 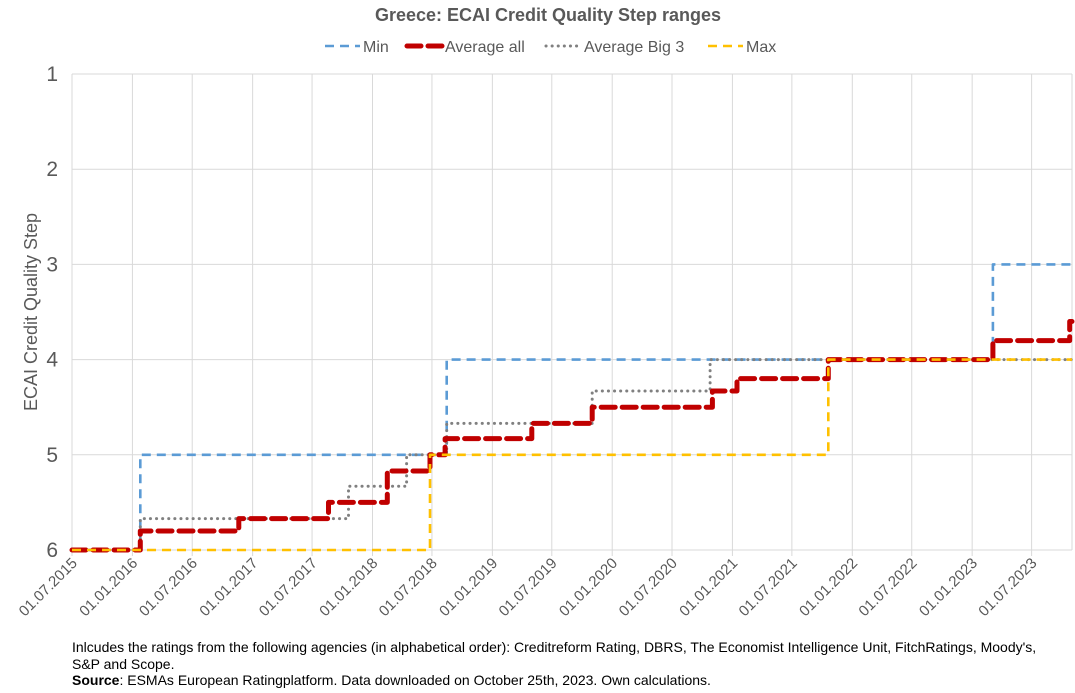 What do you see at coordinates (376, 47) in the screenshot?
I see `legend-label: Min` at bounding box center [376, 47].